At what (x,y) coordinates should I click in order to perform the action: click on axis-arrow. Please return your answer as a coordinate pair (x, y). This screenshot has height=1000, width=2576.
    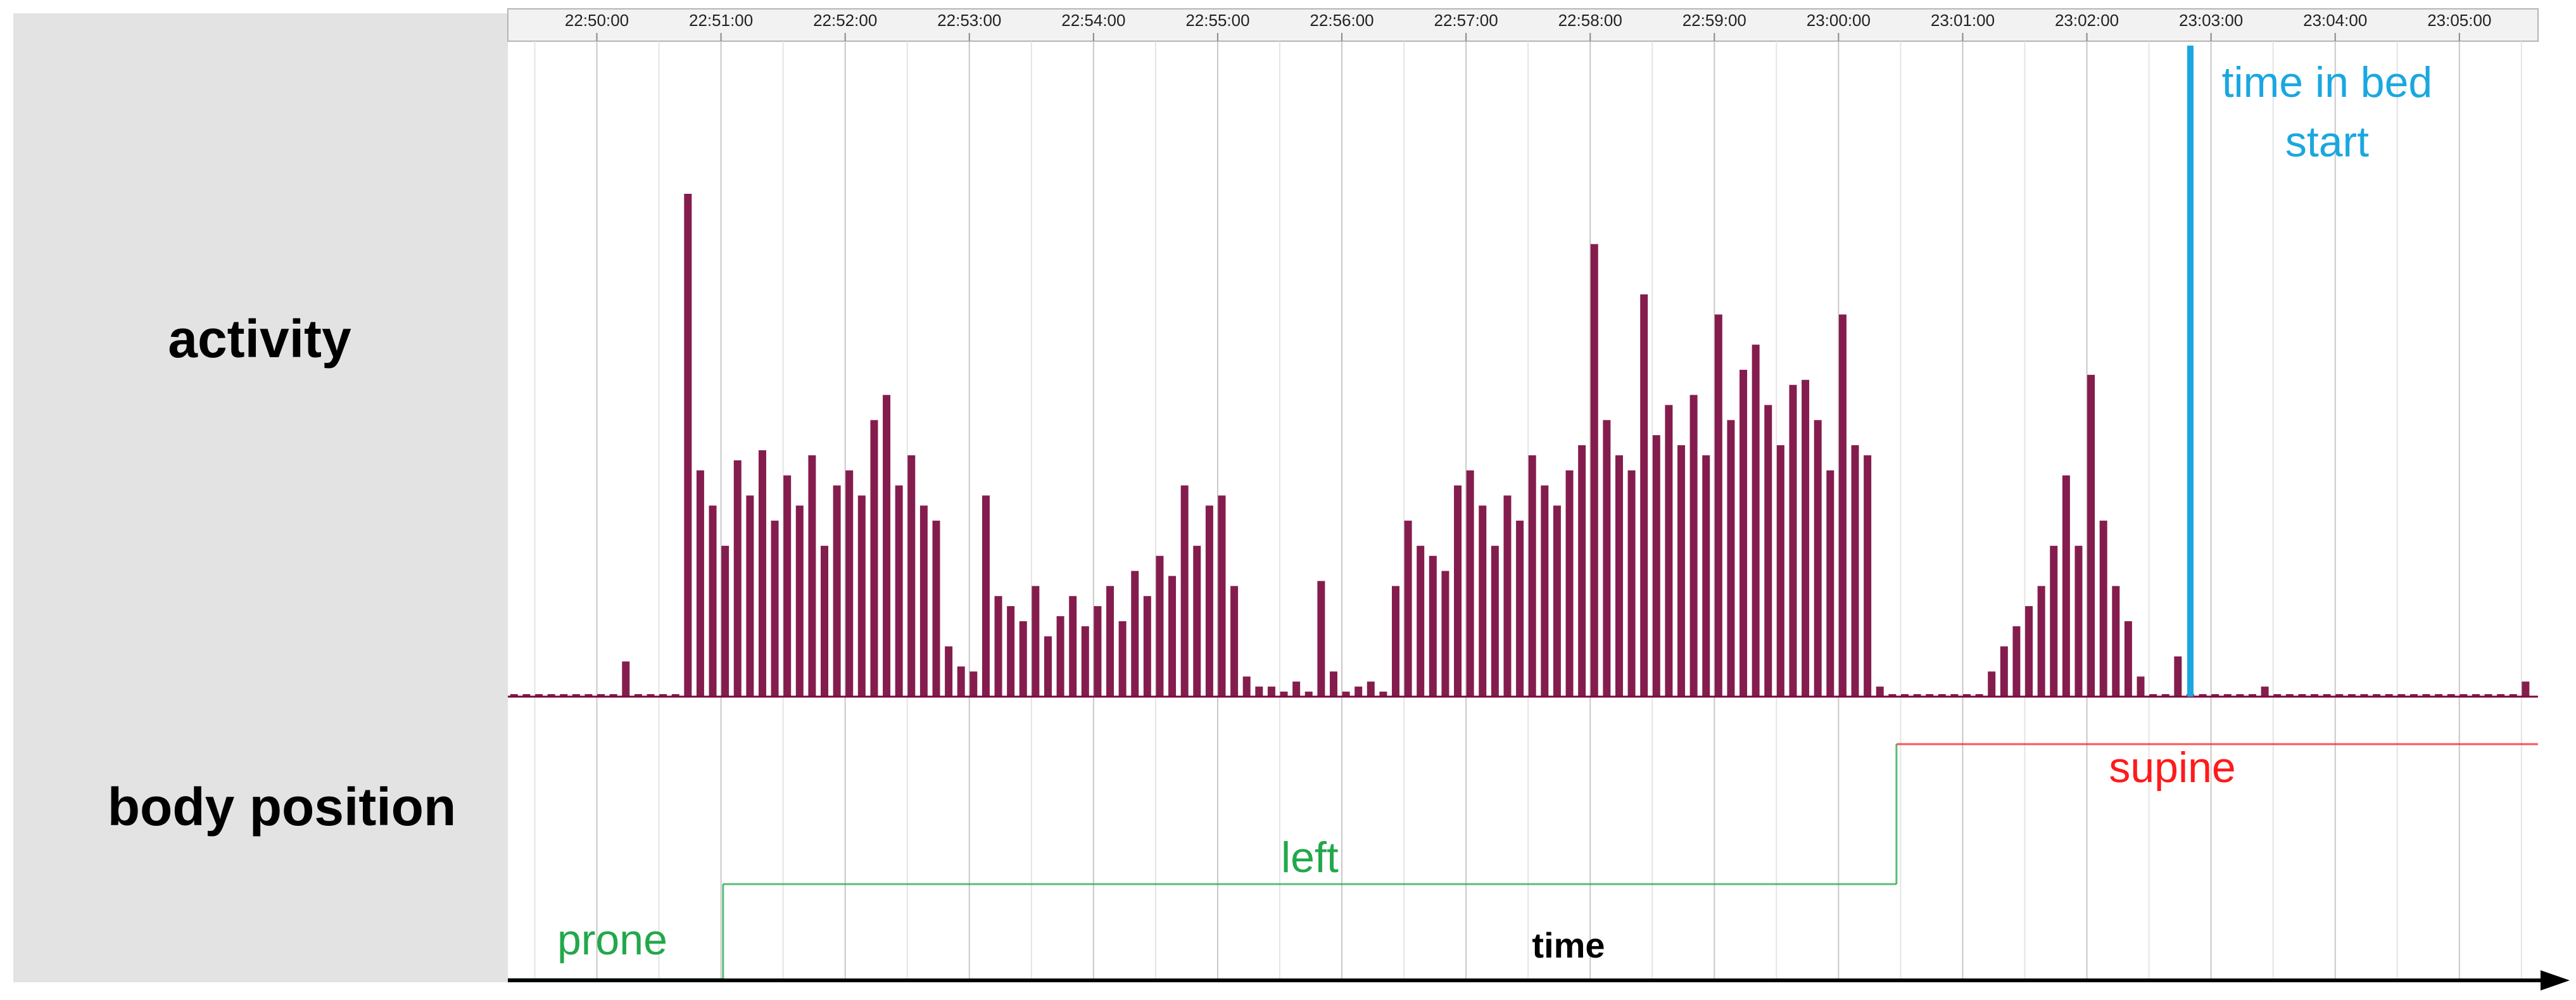
    Looking at the image, I should click on (2555, 980).